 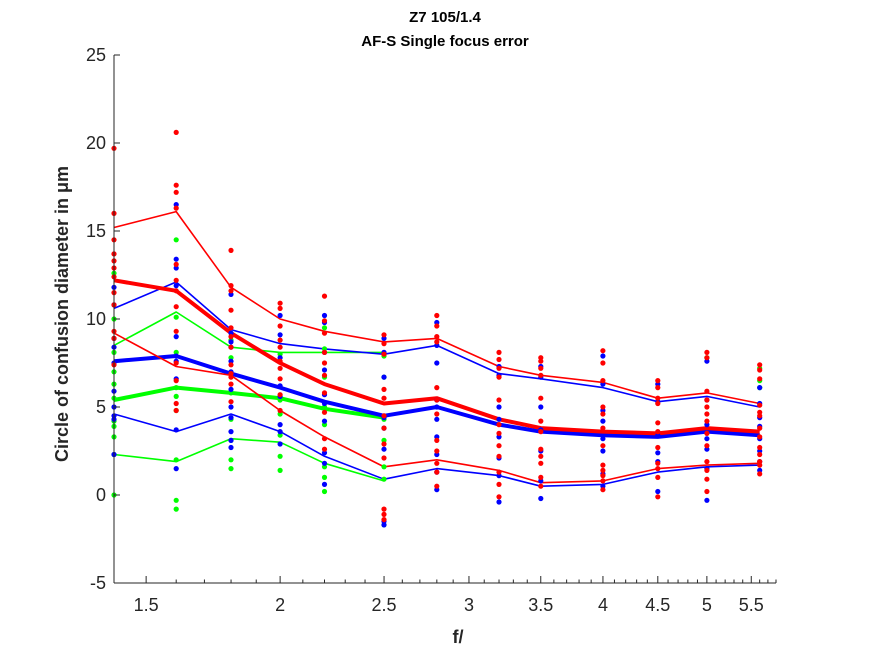 What do you see at coordinates (101, 407) in the screenshot?
I see `y-tick-label: 5` at bounding box center [101, 407].